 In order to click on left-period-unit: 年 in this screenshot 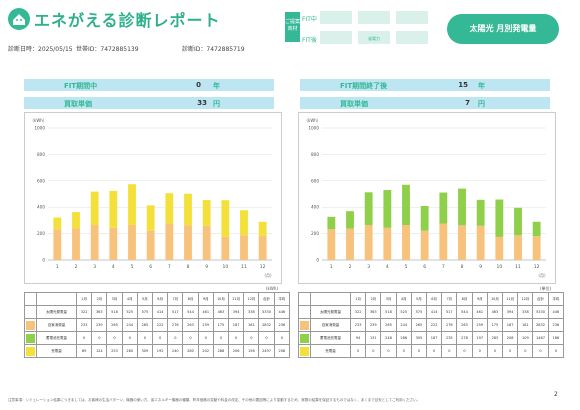, I will do `click(216, 86)`.